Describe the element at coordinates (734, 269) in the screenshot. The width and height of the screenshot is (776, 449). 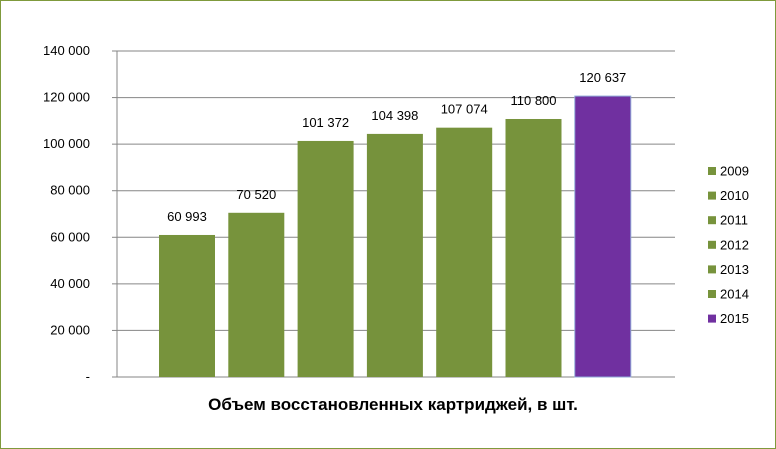
I see `legend-label-2013: 2013` at that location.